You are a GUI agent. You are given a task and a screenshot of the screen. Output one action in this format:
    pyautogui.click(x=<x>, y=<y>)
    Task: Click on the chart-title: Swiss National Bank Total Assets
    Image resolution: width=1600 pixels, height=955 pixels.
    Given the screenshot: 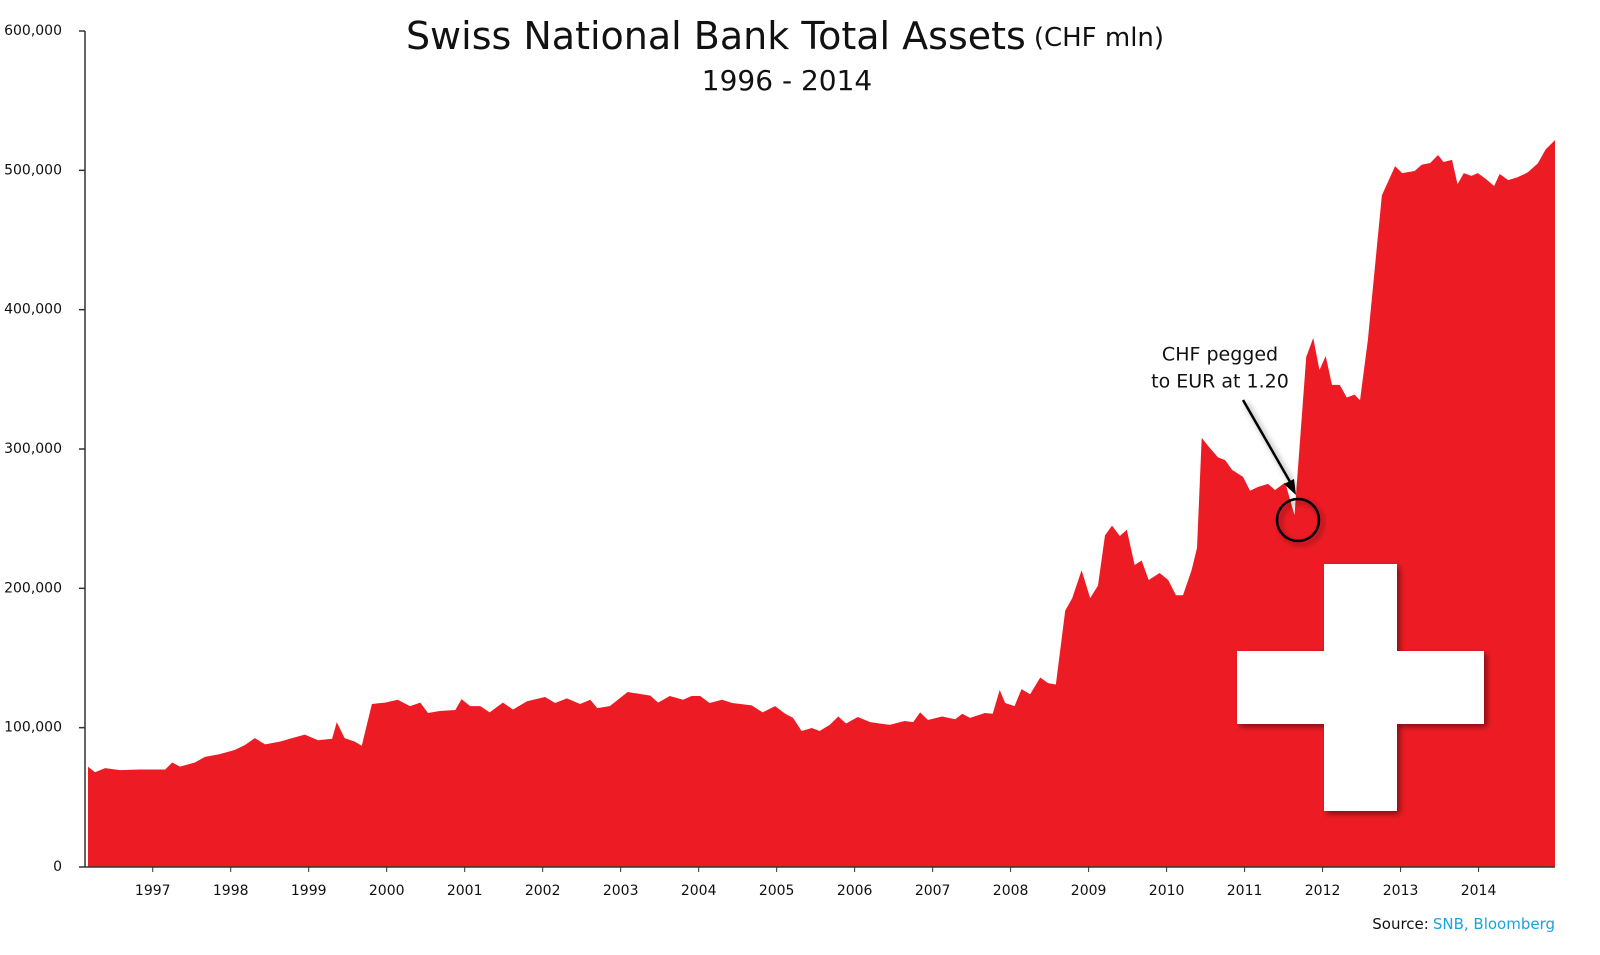 What is the action you would take?
    pyautogui.click(x=716, y=36)
    